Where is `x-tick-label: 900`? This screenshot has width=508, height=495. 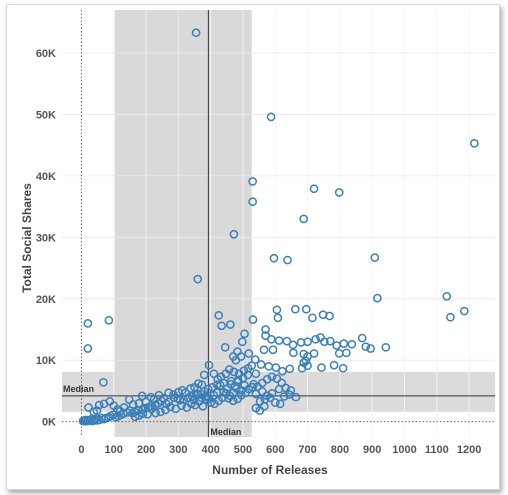 x-tick-label: 900 is located at coordinates (372, 450).